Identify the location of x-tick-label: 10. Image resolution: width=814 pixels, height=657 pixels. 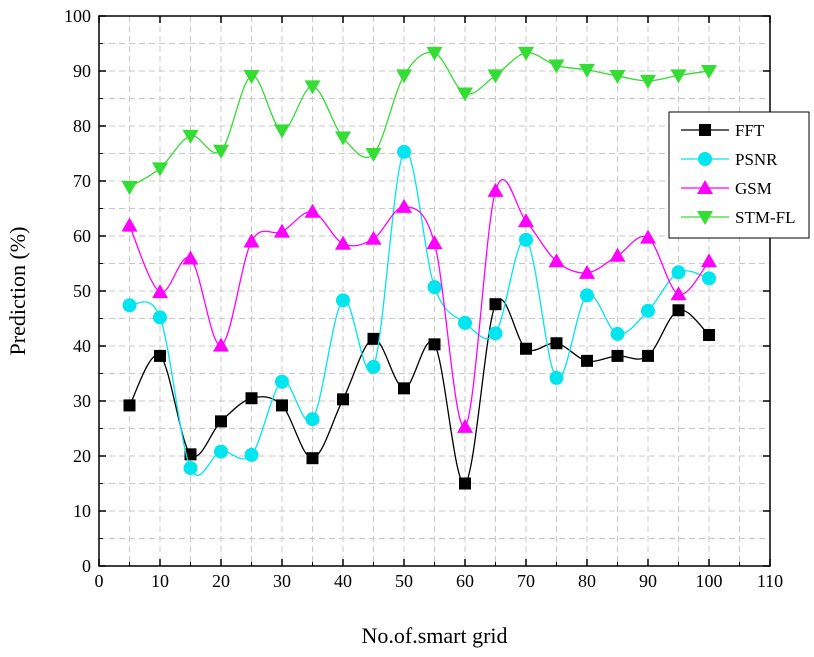
(160, 581).